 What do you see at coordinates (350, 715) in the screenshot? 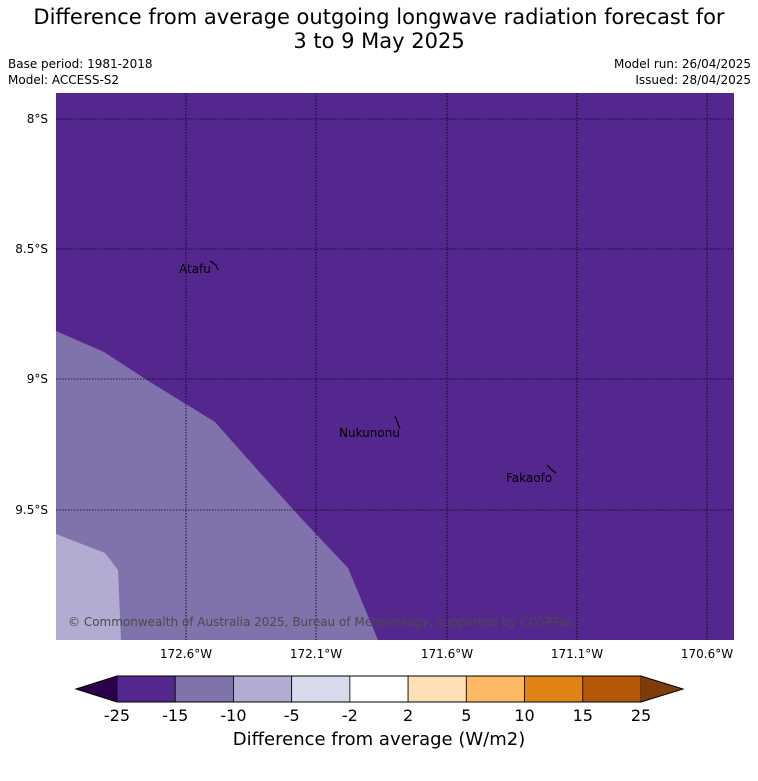
I see `colorbar-tick-label: -2` at bounding box center [350, 715].